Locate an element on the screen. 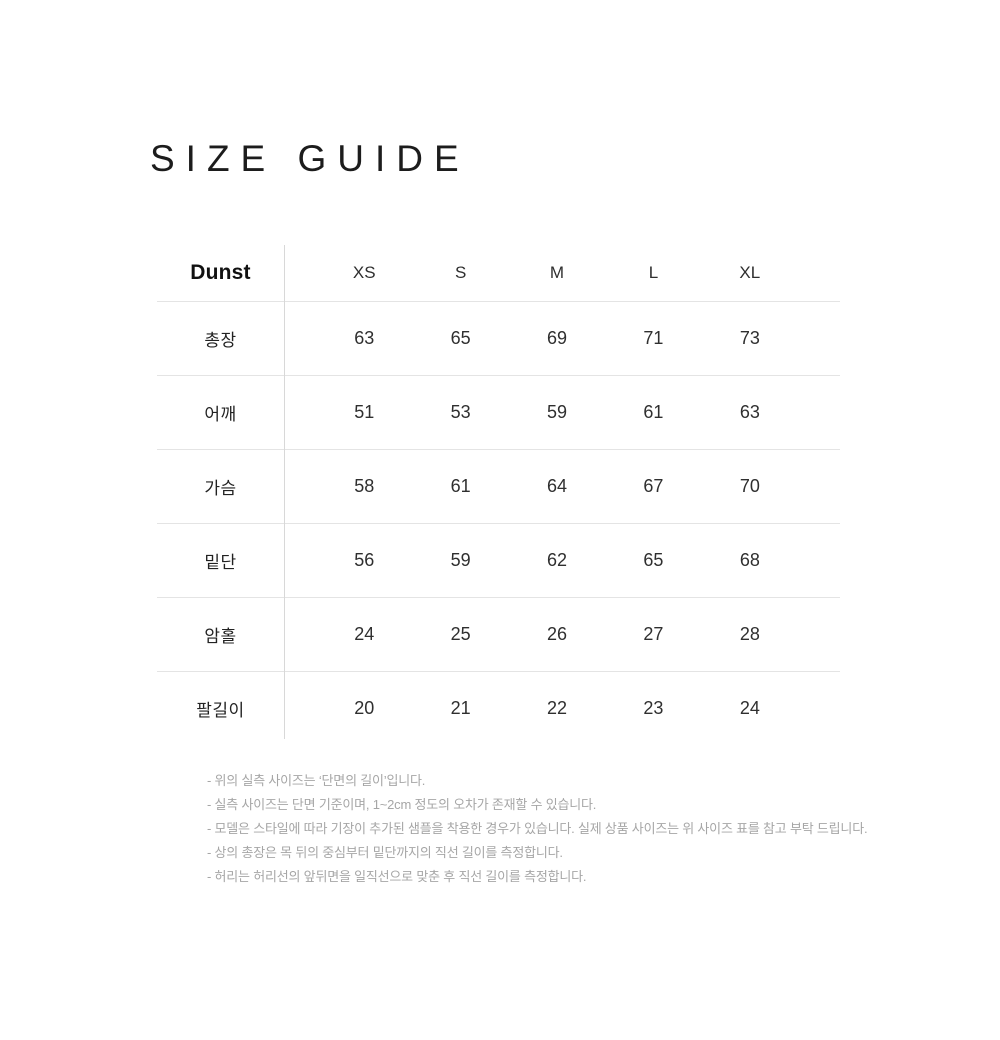 The width and height of the screenshot is (1000, 1040). row-label: 총장 is located at coordinates (220, 340).